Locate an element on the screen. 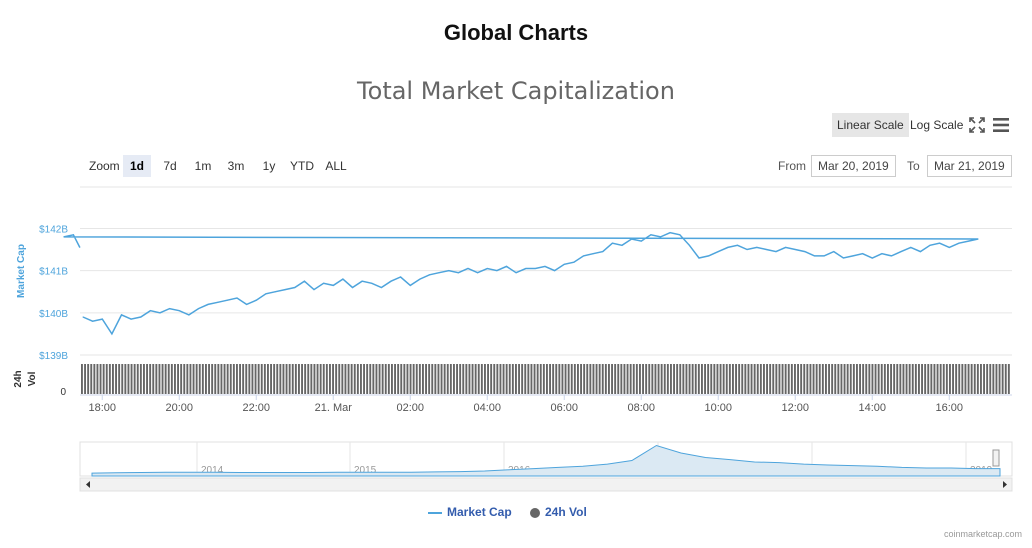 The height and width of the screenshot is (548, 1032). fullscreen-icon is located at coordinates (977, 125).